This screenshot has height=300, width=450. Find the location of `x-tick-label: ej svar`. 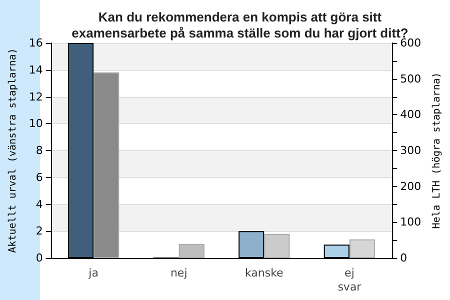

x-tick-label: ej svar is located at coordinates (350, 280).